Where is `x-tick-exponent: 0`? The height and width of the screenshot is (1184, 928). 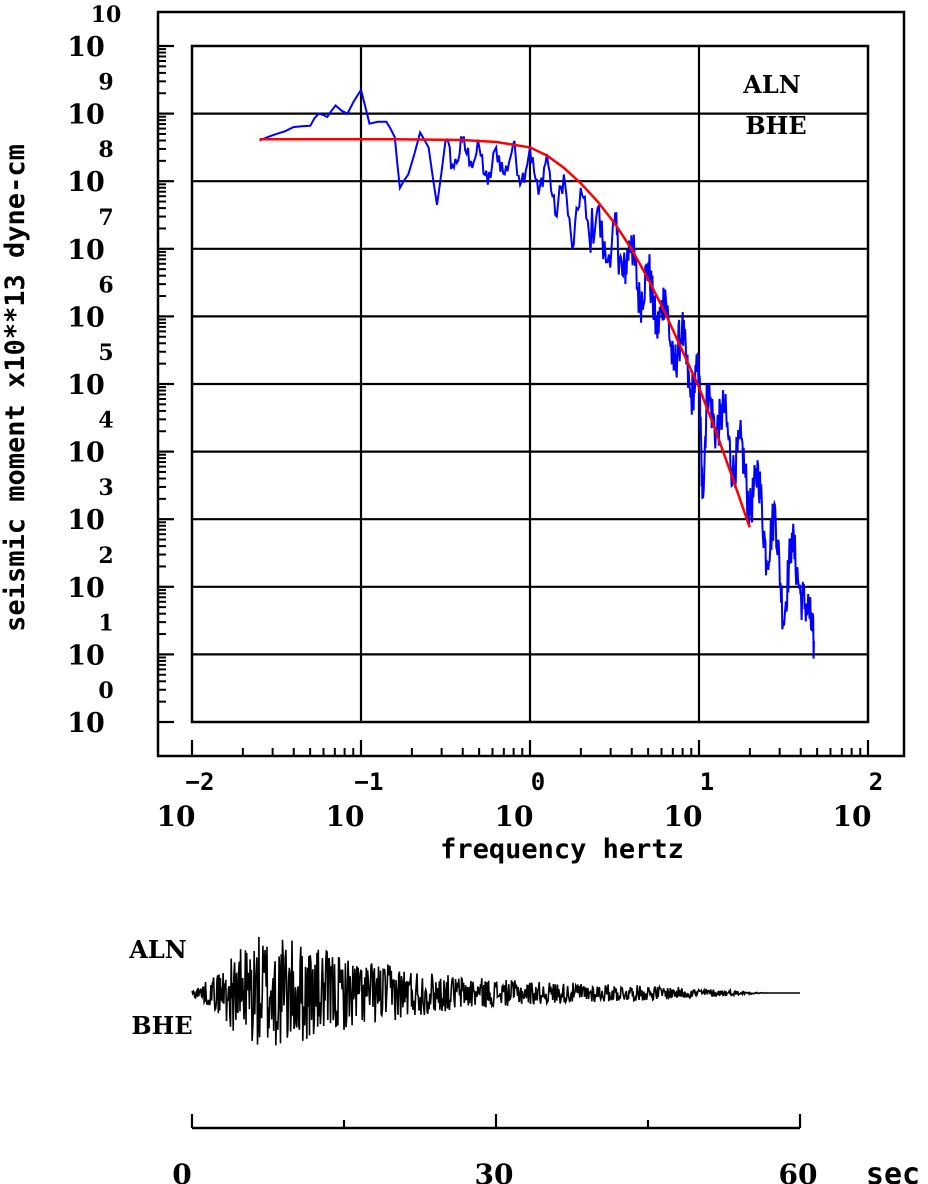 x-tick-exponent: 0 is located at coordinates (538, 782).